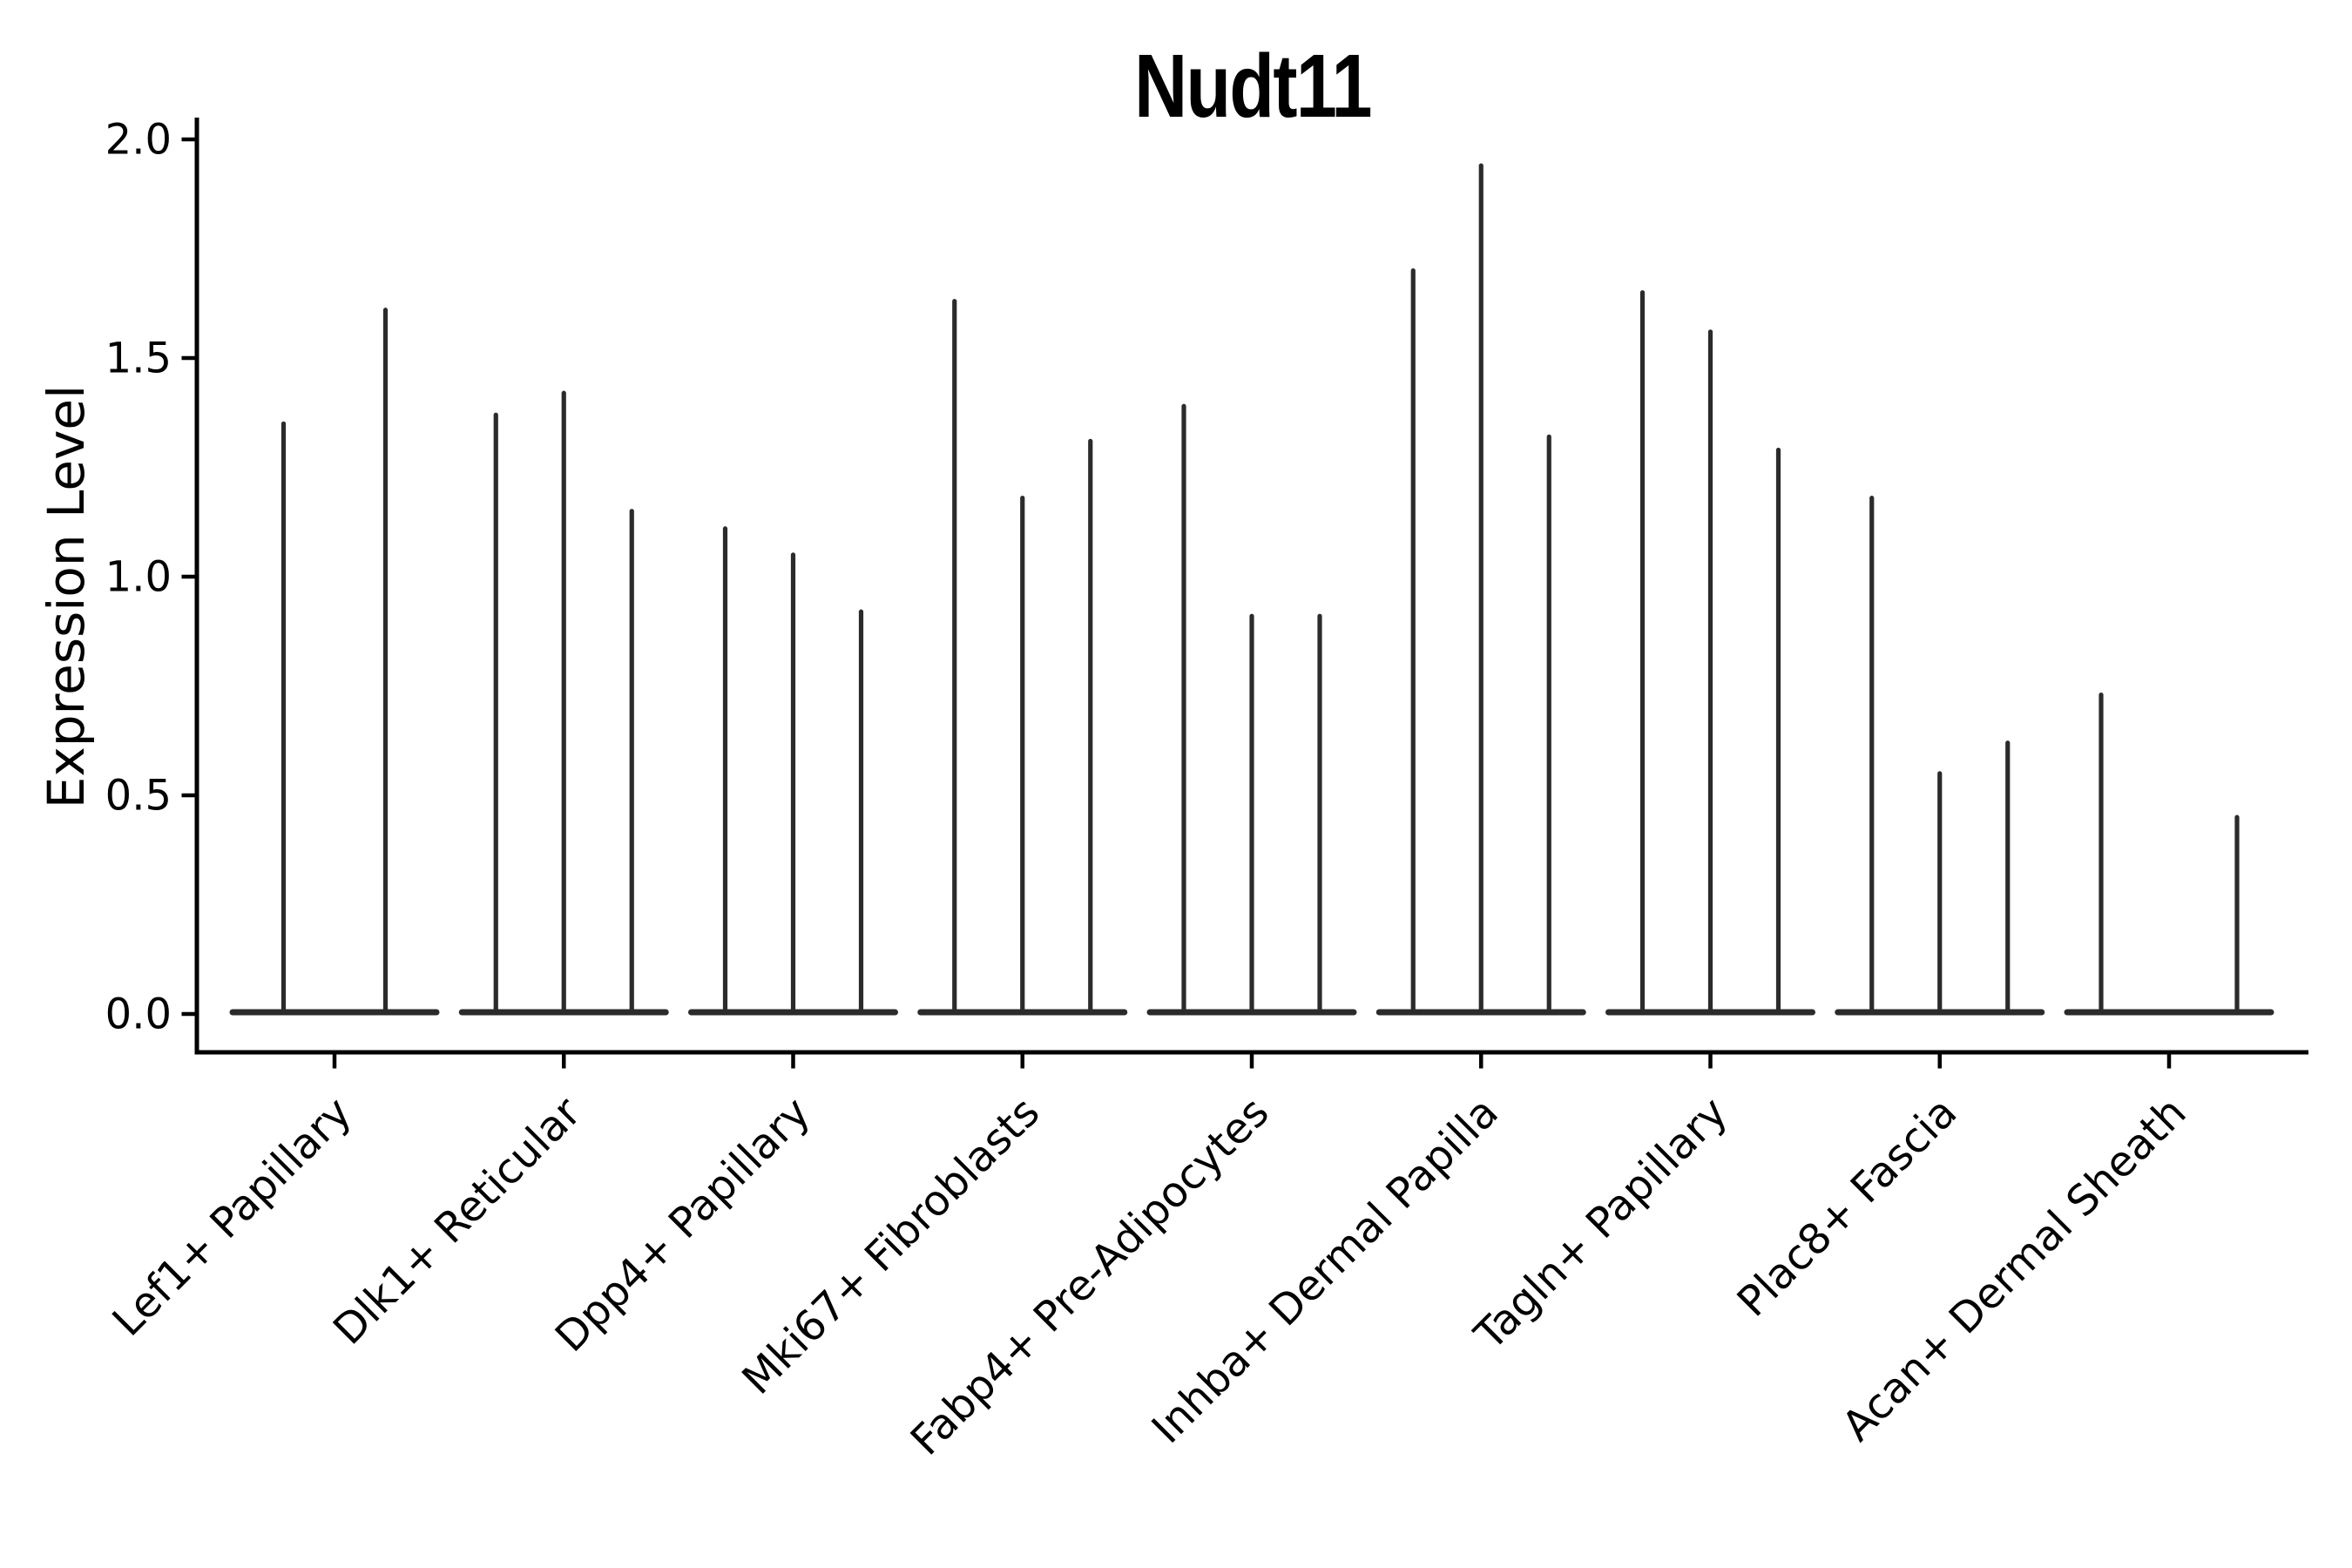 The image size is (2352, 1568). Describe the element at coordinates (457, 1221) in the screenshot. I see `x-category-label: Dlk1+ Reticular` at that location.